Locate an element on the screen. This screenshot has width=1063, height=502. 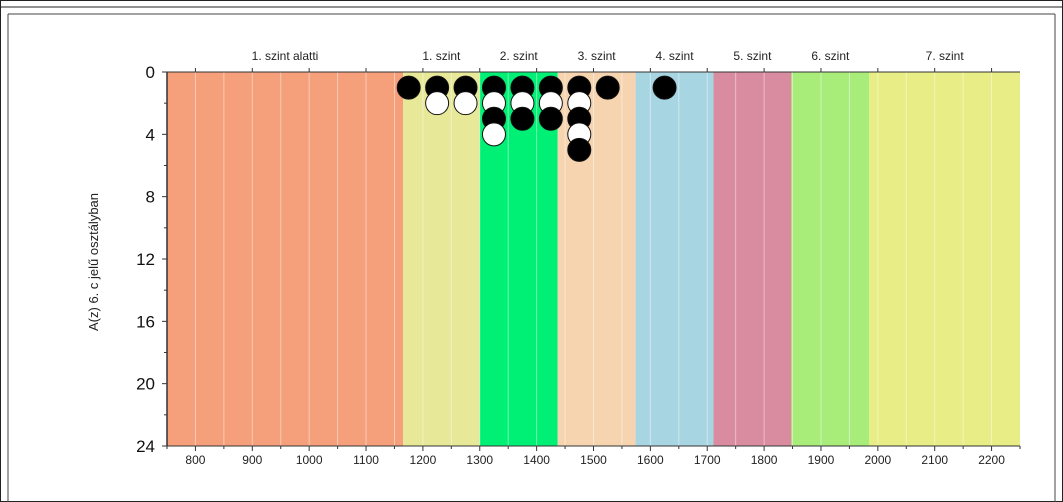
level-label-1: 1. szint alatti is located at coordinates (285, 56).